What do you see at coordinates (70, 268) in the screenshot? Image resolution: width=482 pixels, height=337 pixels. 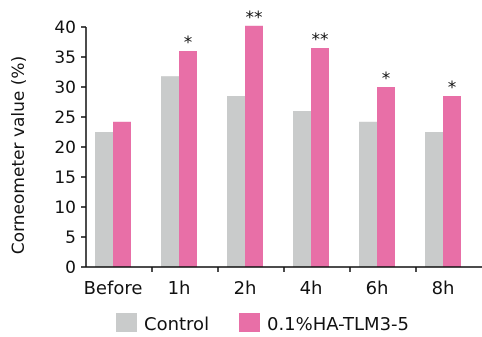 I see `y-tick-label: 0` at bounding box center [70, 268].